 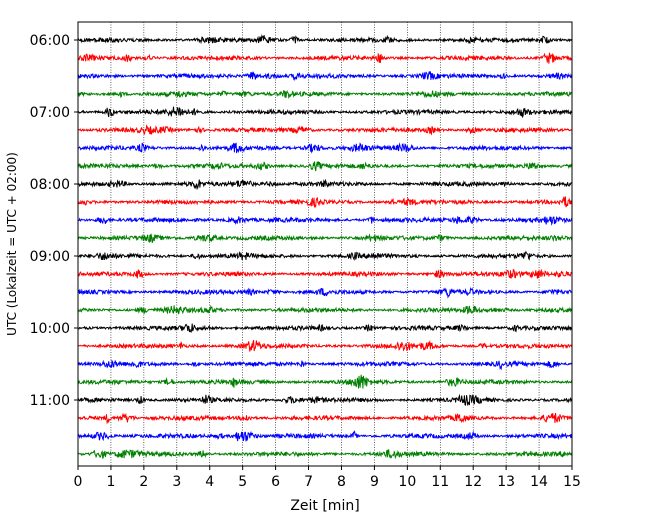 I want to click on x-tick-label: 6, so click(x=275, y=482).